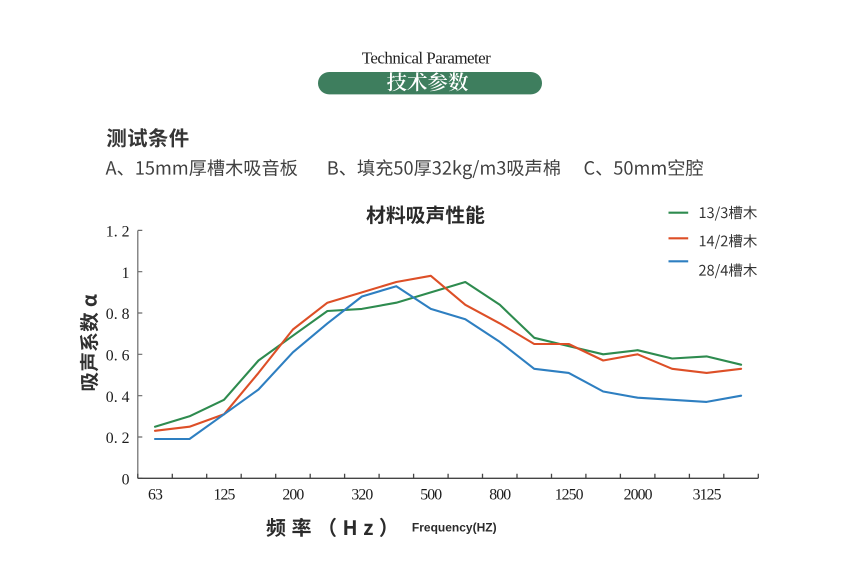 This screenshot has height=572, width=850. What do you see at coordinates (362, 494) in the screenshot?
I see `svg-text: 320` at bounding box center [362, 494].